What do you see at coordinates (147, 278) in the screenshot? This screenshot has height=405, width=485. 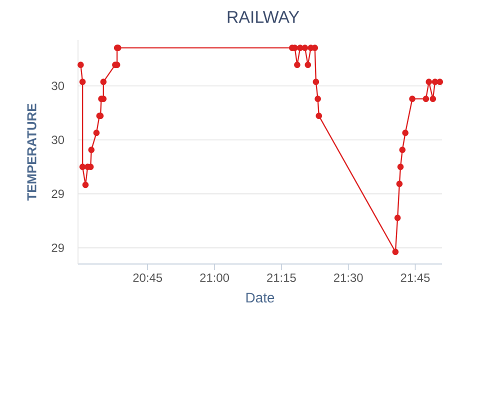 I see `x-tick-label: 20:45` at bounding box center [147, 278].